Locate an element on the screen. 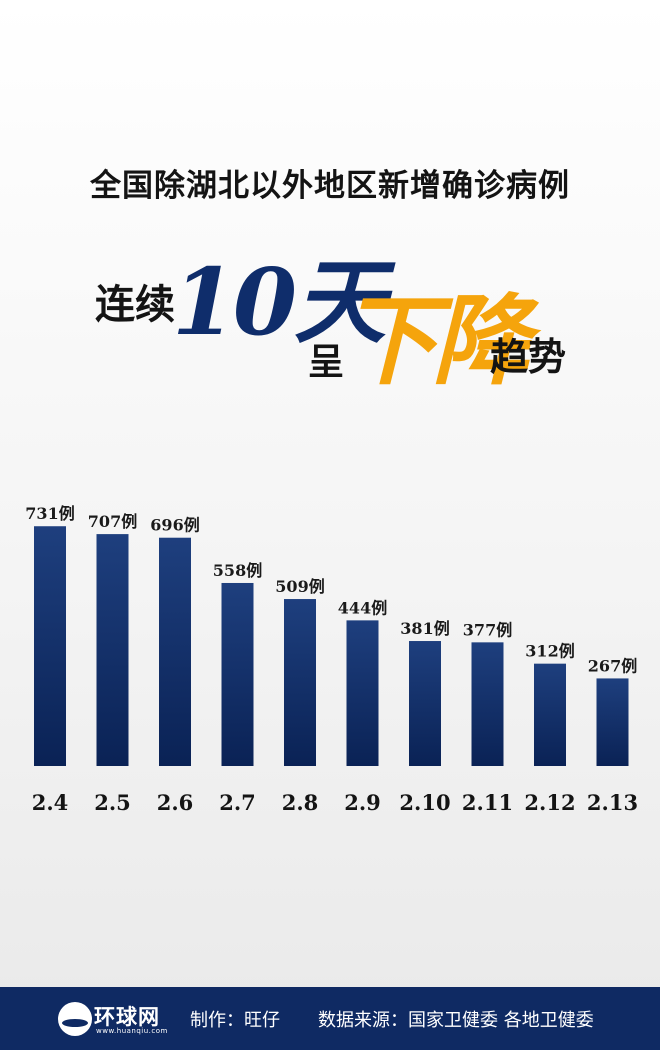  bar-value-label: 444例 is located at coordinates (362, 607).